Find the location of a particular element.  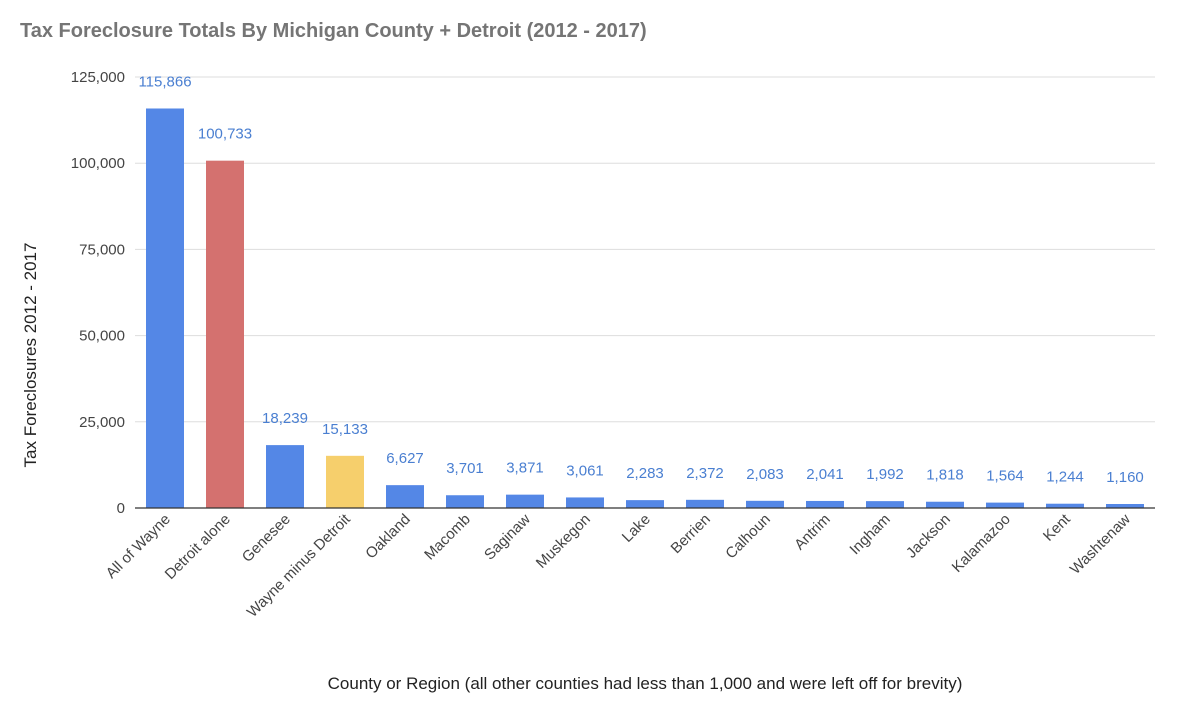

data-label: 100,733 is located at coordinates (225, 134).